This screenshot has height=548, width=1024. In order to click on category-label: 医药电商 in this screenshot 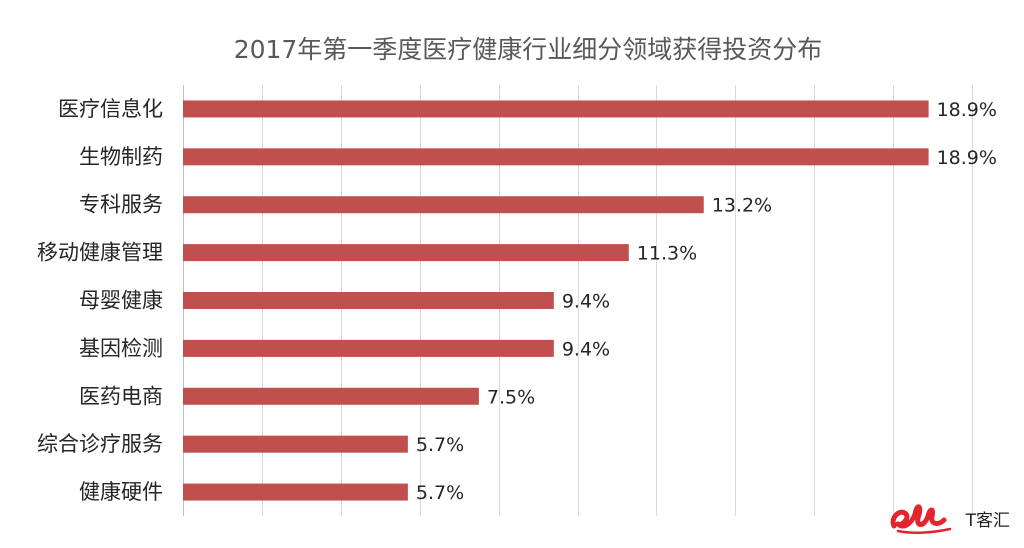, I will do `click(121, 396)`.